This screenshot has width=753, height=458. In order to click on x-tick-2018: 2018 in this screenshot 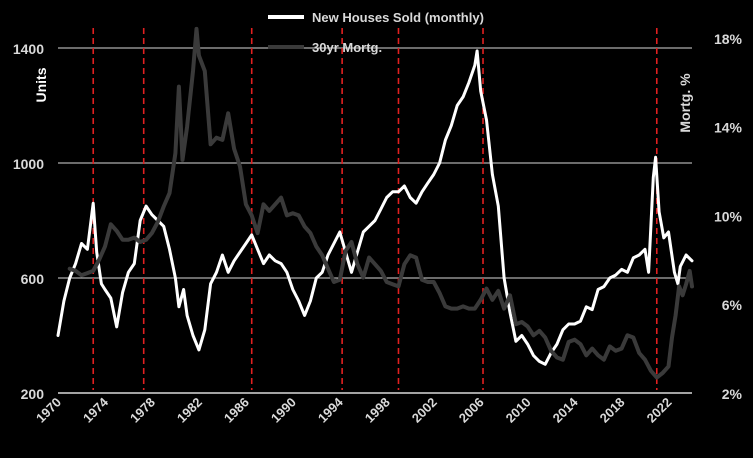, I will do `click(612, 410)`.